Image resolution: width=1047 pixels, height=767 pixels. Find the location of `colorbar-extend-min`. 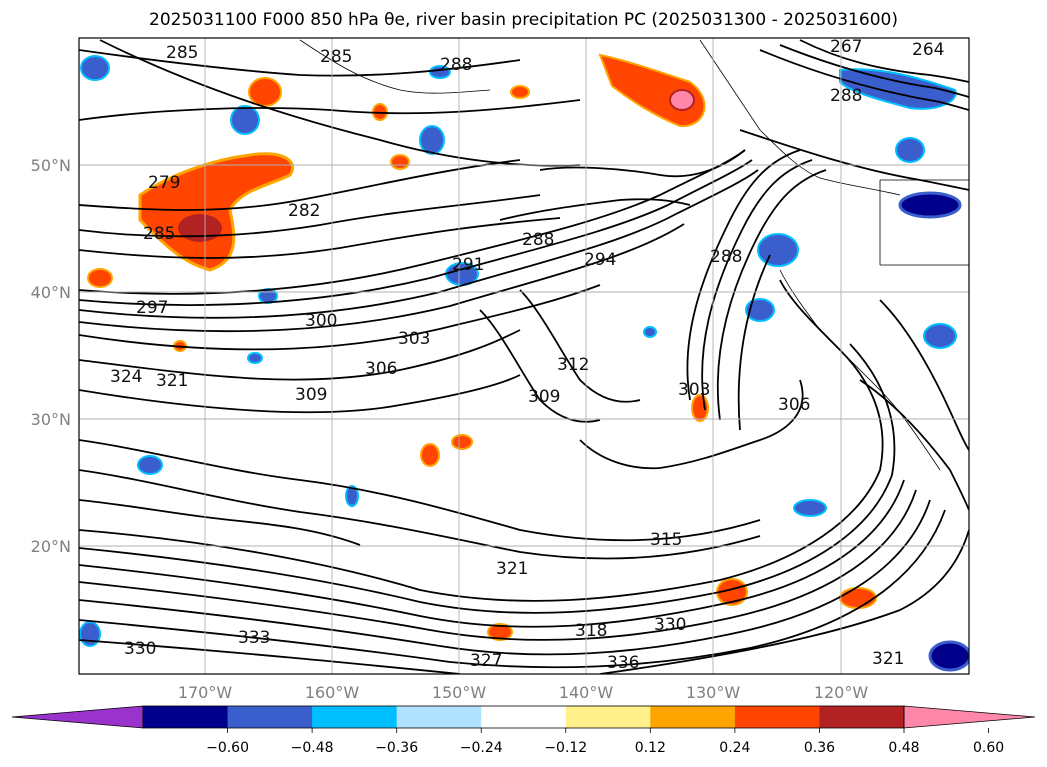

colorbar-extend-min is located at coordinates (77, 717).